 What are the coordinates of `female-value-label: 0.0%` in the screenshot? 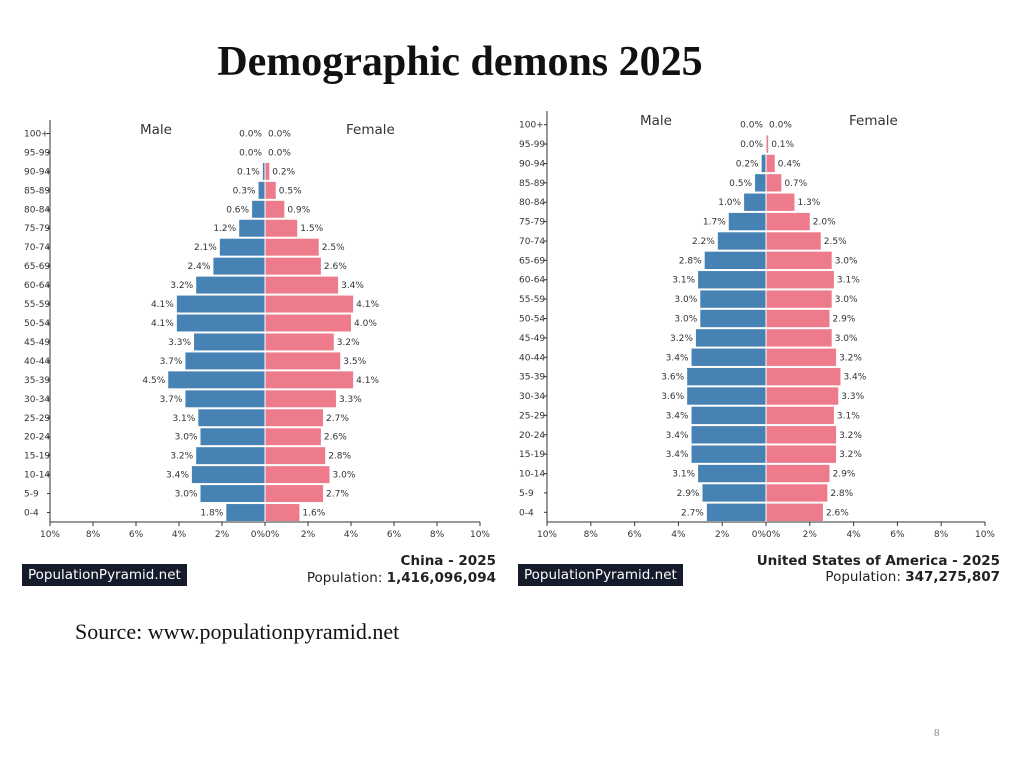 It's located at (279, 134).